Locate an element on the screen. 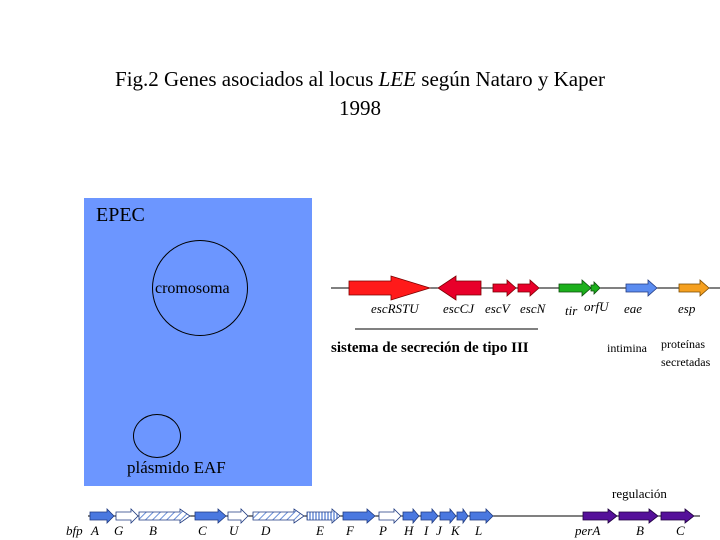 This screenshot has width=720, height=540. title-suffix: según Nataro y Kaper is located at coordinates (510, 79).